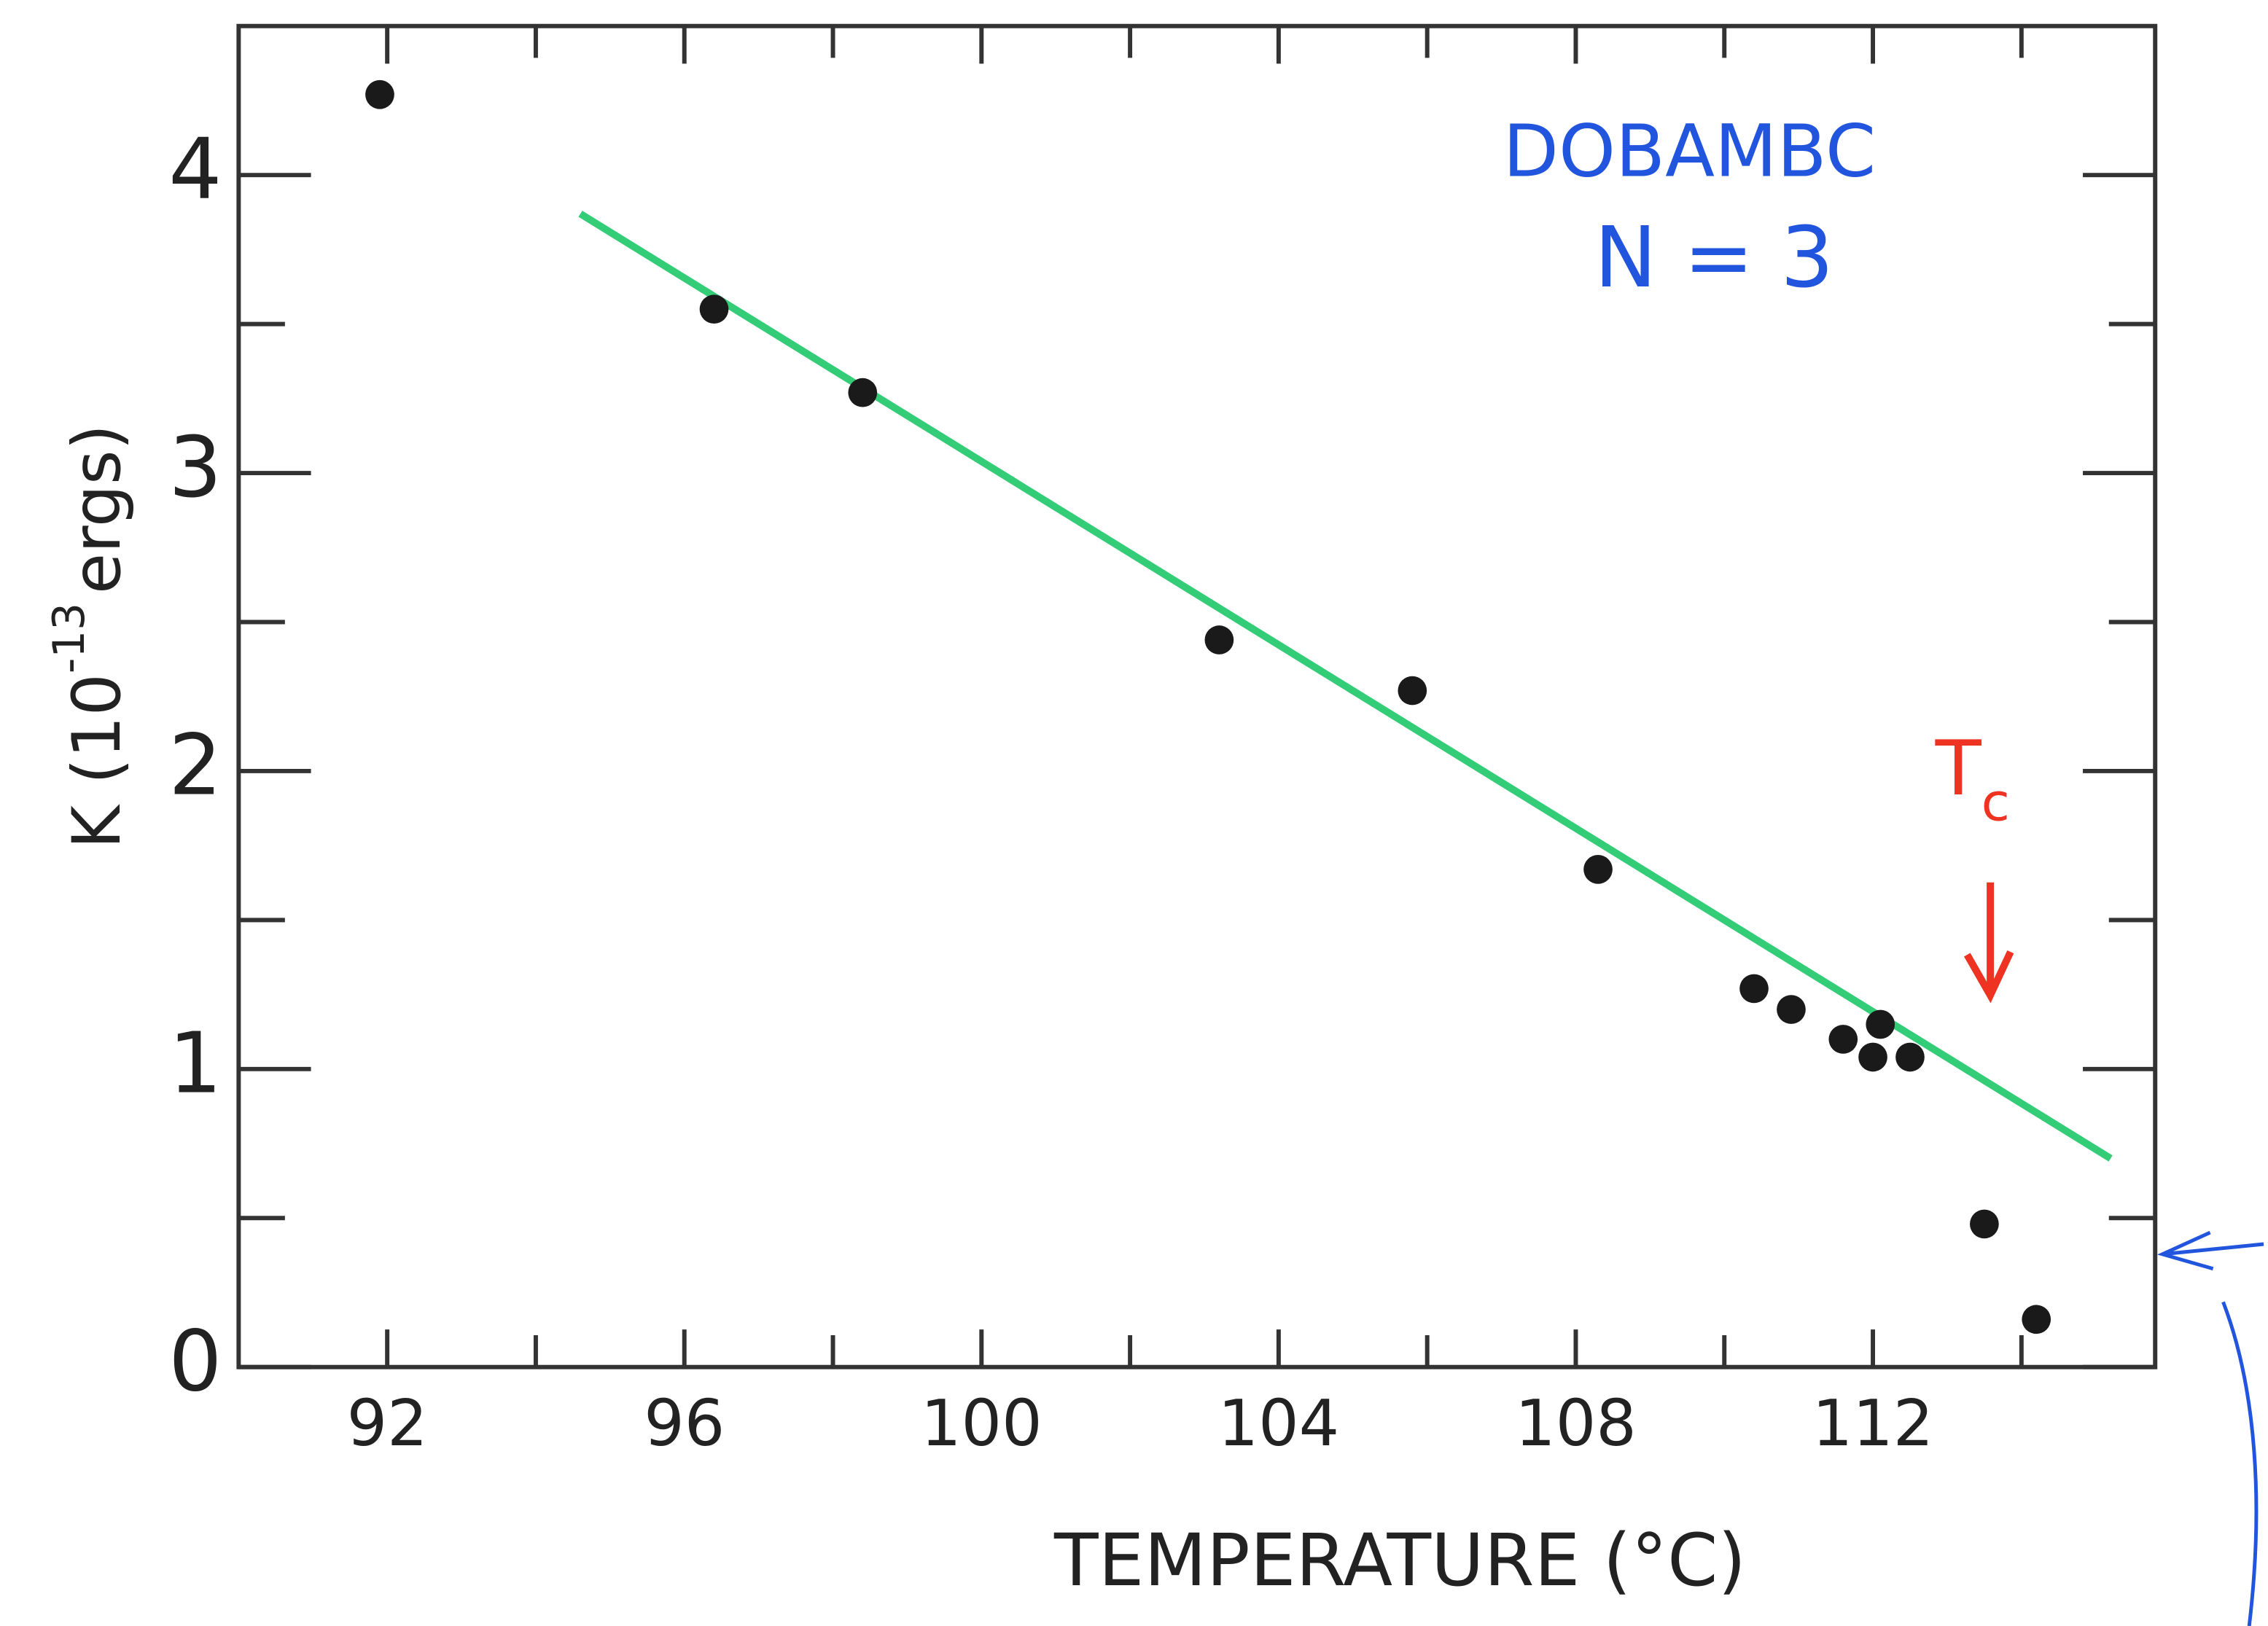  I want to click on annotation-text: T, so click(1958, 769).